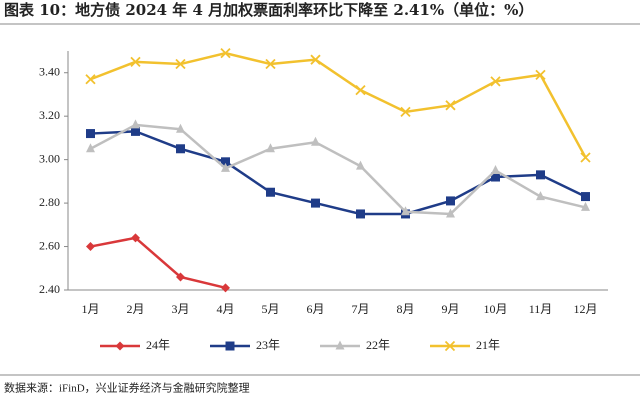 The height and width of the screenshot is (405, 640). What do you see at coordinates (49, 158) in the screenshot?
I see `y-tick-label: 3.00` at bounding box center [49, 158].